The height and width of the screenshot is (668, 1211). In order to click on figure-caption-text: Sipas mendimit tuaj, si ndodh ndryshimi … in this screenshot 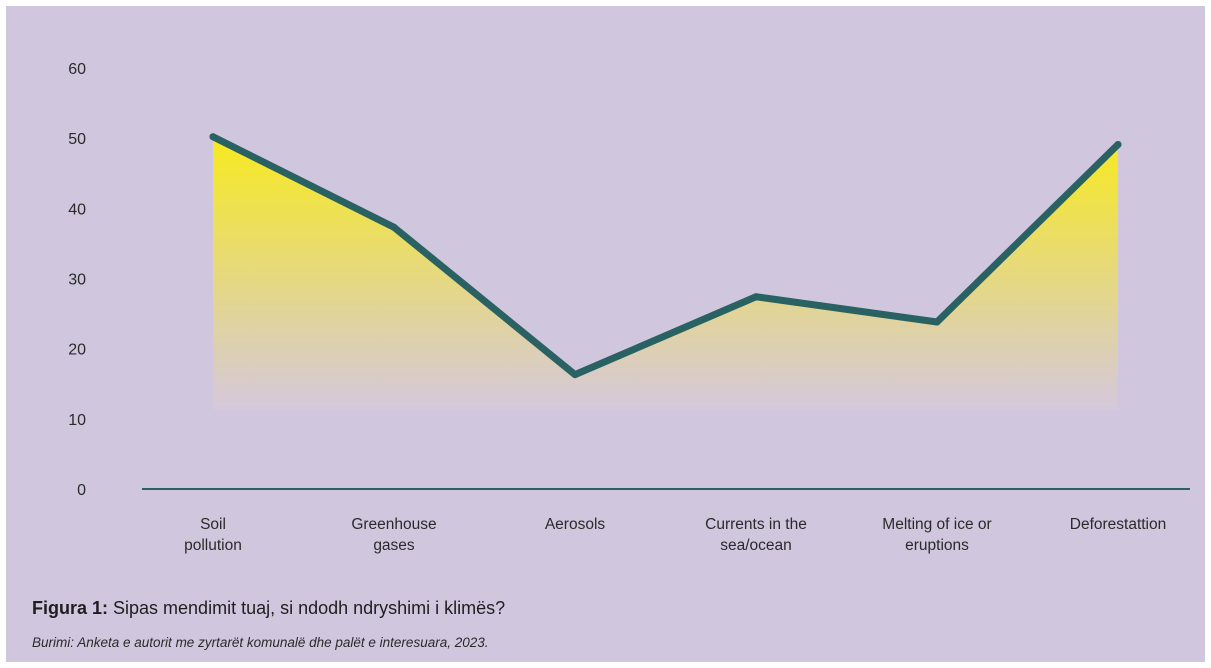, I will do `click(307, 608)`.